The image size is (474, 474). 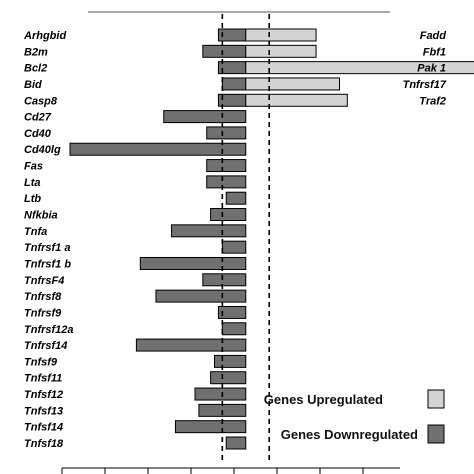 What do you see at coordinates (32, 183) in the screenshot?
I see `gene-label-left-9: Lta` at bounding box center [32, 183].